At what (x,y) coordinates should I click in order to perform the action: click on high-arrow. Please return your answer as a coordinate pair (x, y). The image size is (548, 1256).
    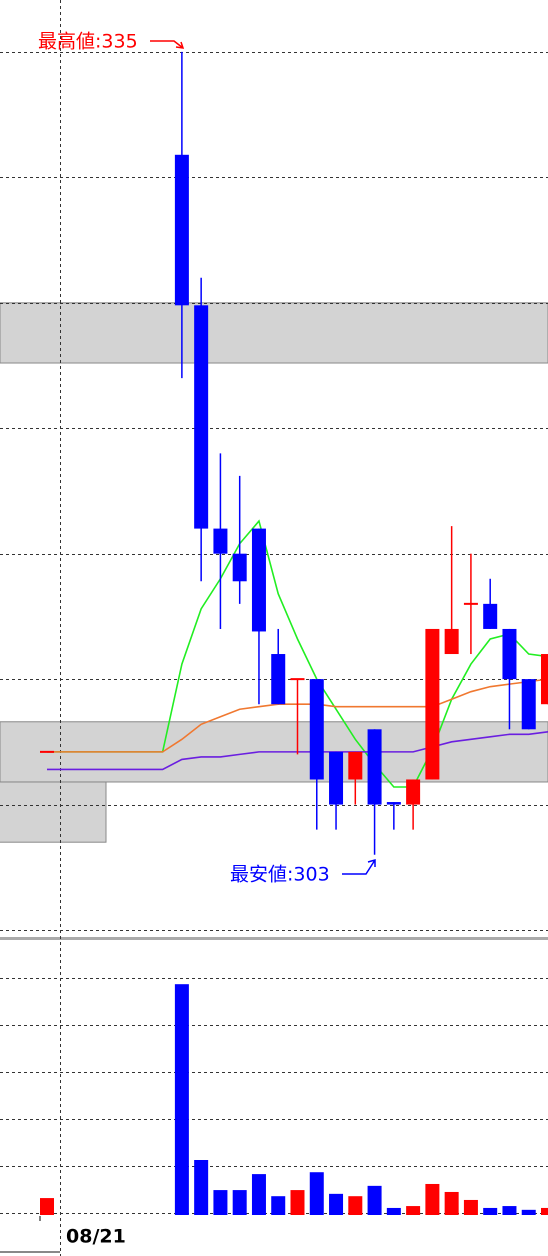
    Looking at the image, I should click on (167, 44).